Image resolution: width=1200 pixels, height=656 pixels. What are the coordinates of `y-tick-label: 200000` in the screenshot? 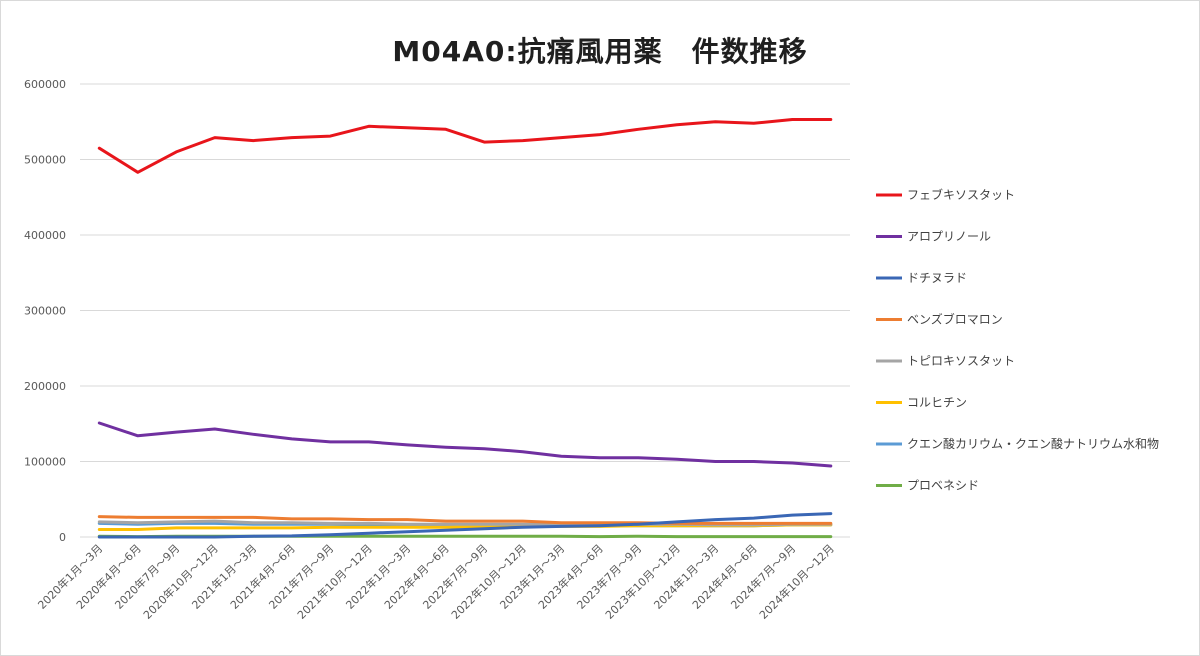 It's located at (45, 386).